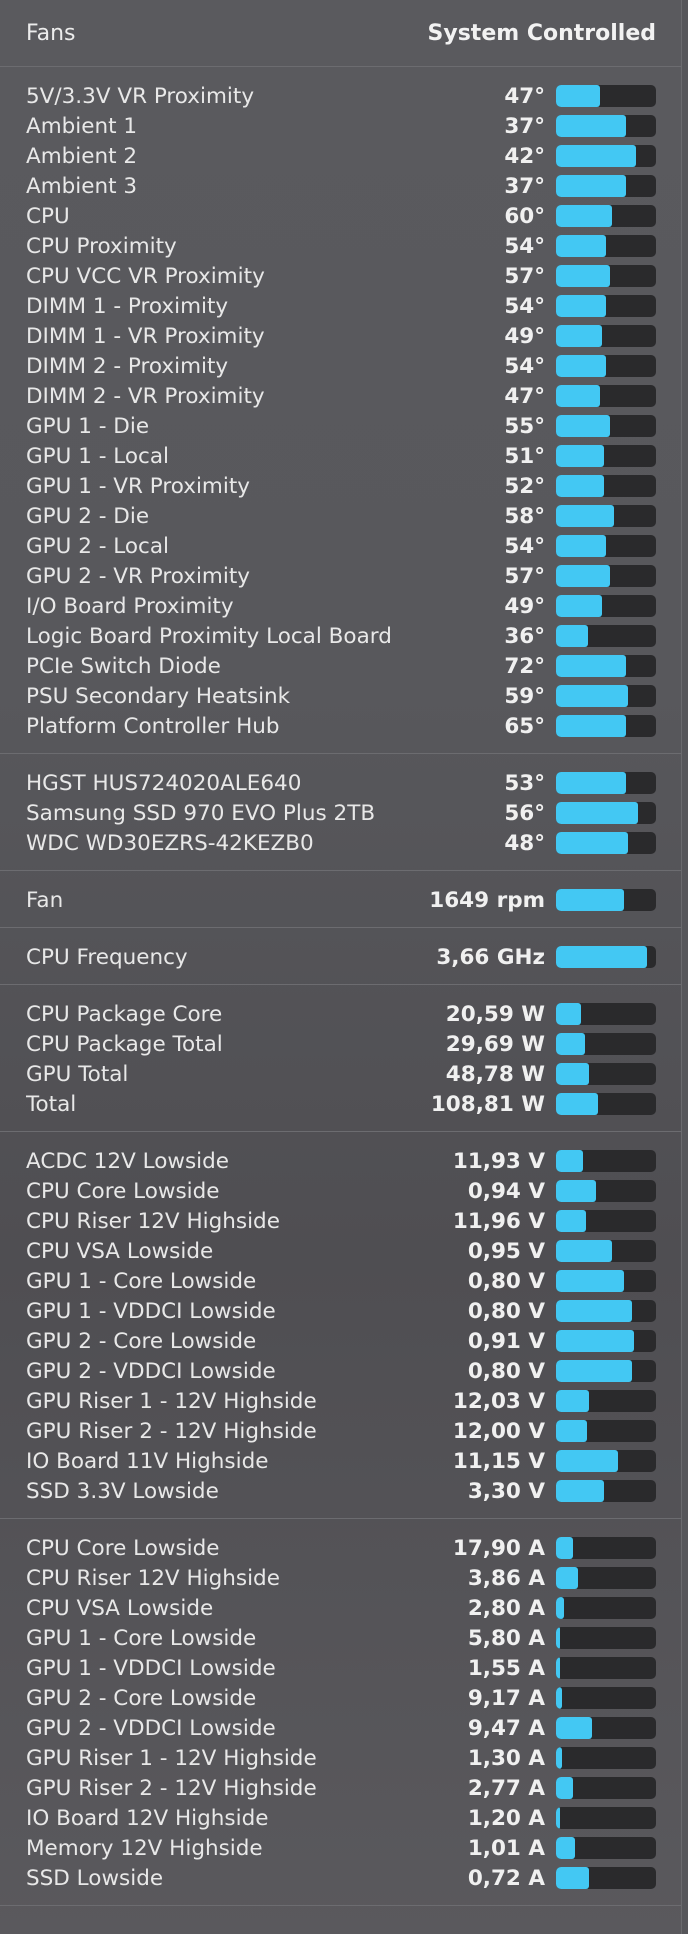 This screenshot has height=1934, width=688. I want to click on sensor-row: GPU 2 - Die 58°, so click(340, 516).